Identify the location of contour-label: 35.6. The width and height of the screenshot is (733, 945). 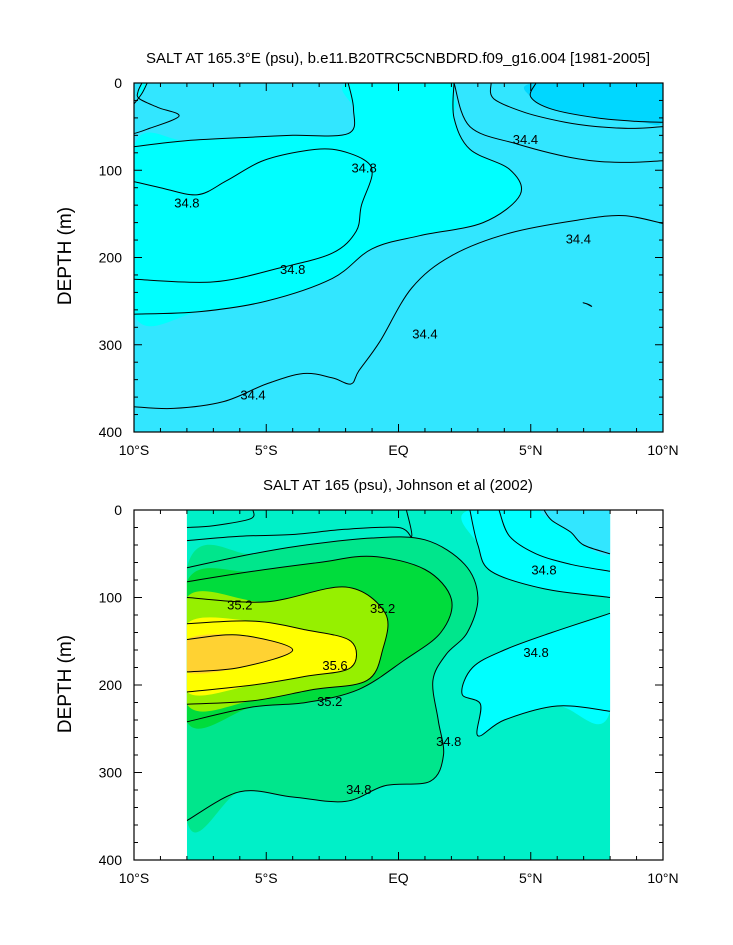
(334, 665).